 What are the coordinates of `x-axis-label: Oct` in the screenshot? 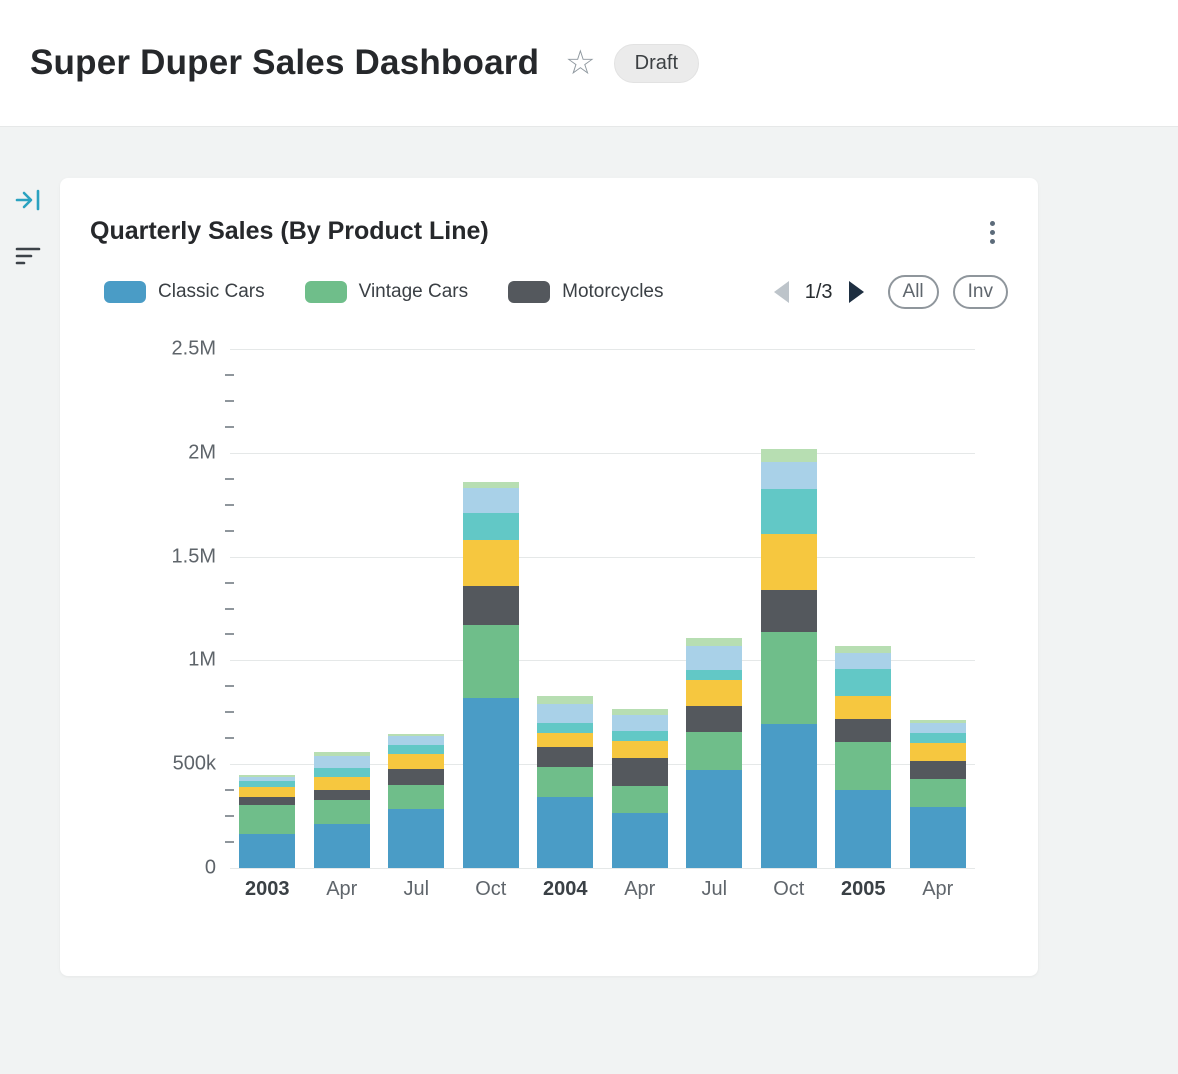 It's located at (789, 889).